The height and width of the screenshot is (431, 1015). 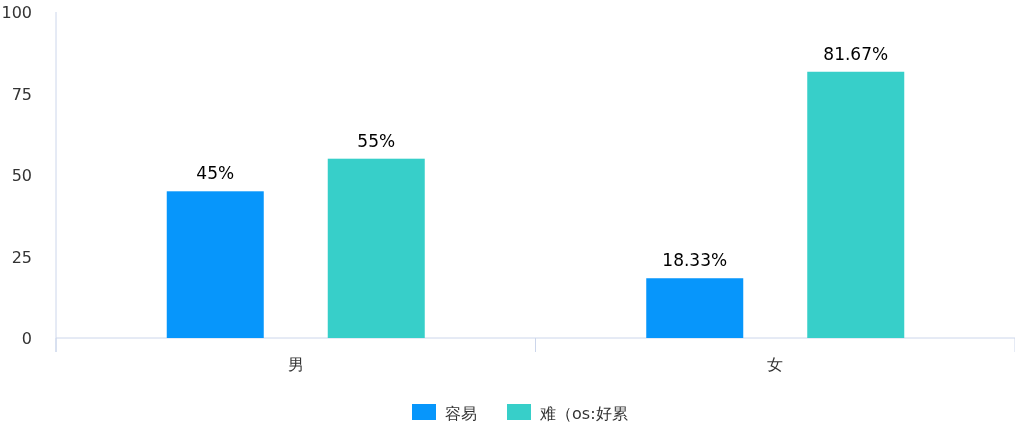 I want to click on y-tick-label: 100, so click(x=16, y=12).